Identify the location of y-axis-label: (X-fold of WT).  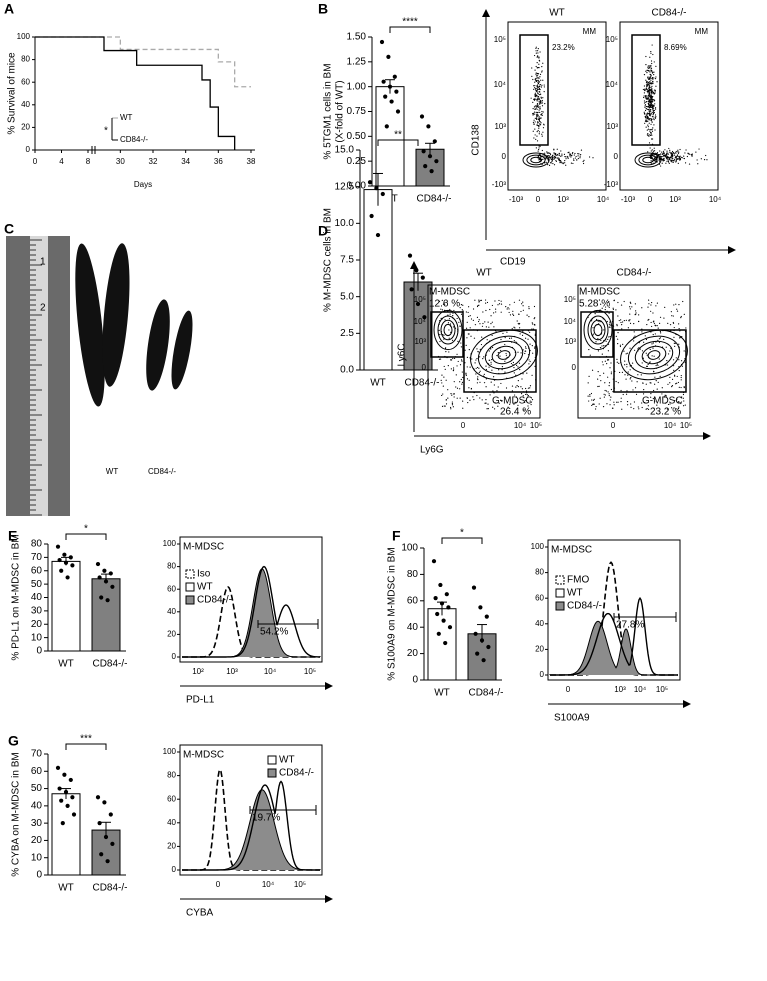
(340, 111).